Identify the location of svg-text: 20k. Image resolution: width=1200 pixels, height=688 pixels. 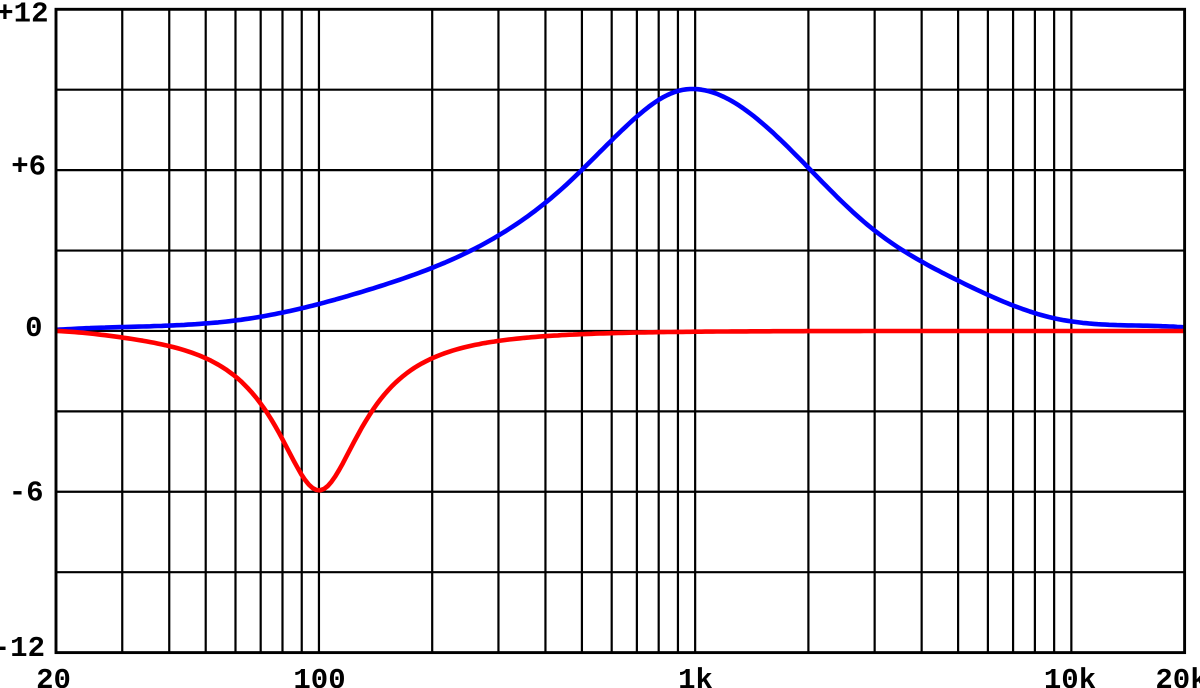
(1177, 676).